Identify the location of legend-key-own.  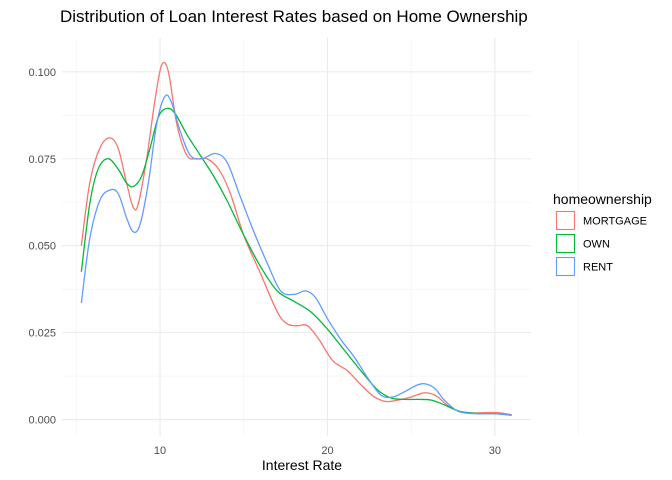
(565, 243).